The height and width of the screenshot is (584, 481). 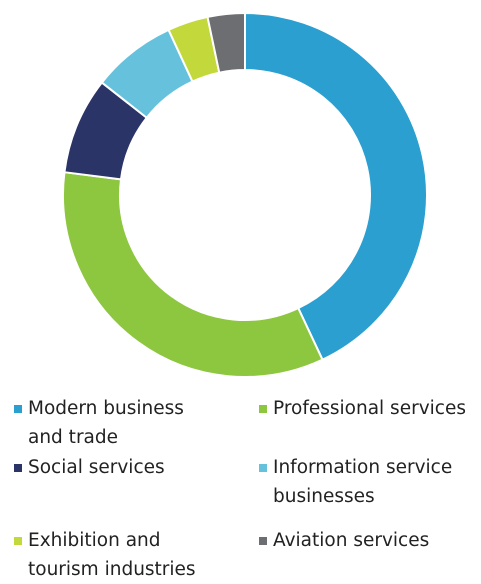 I want to click on legend-item: Information service businesses, so click(x=359, y=482).